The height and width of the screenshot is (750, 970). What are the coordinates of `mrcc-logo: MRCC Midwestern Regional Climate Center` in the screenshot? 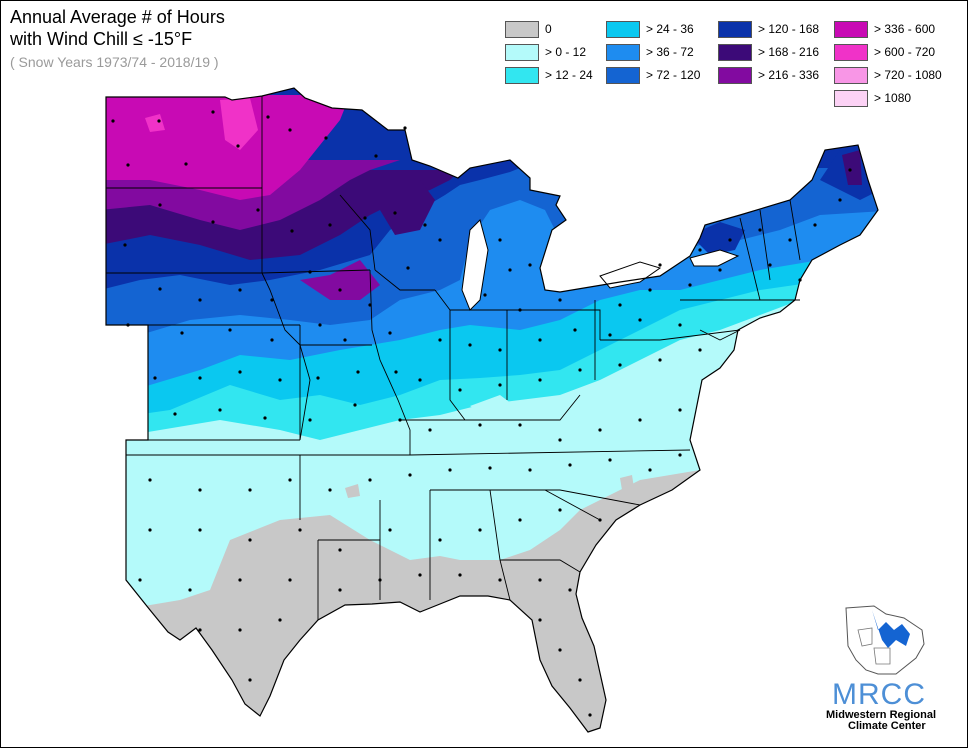 It's located at (891, 666).